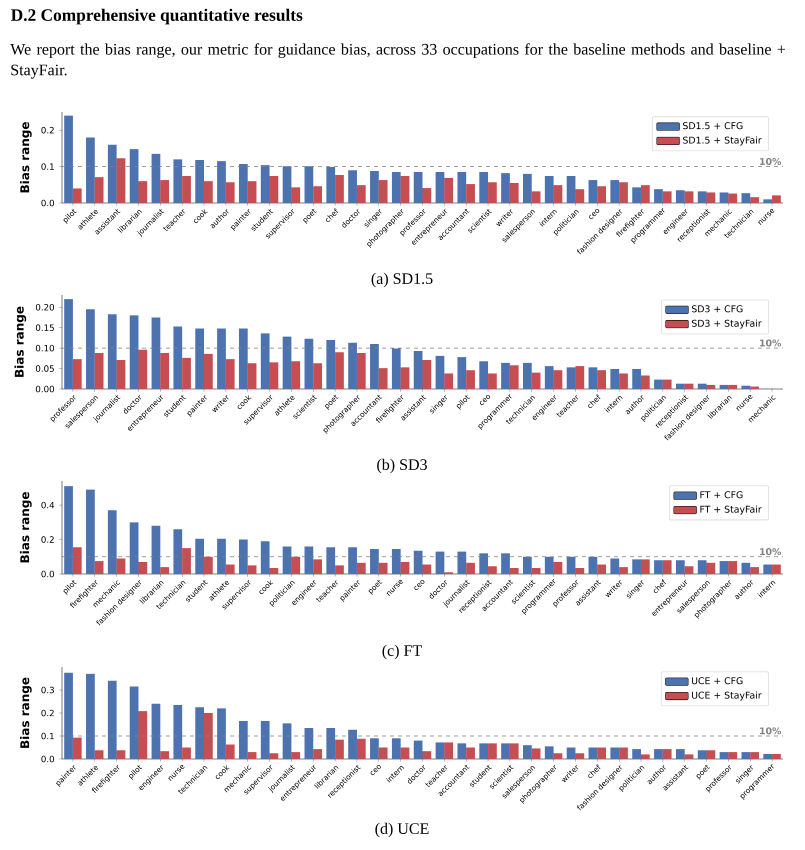 This screenshot has width=805, height=850. Describe the element at coordinates (727, 324) in the screenshot. I see `legend-label: SD3 + StayFair` at that location.